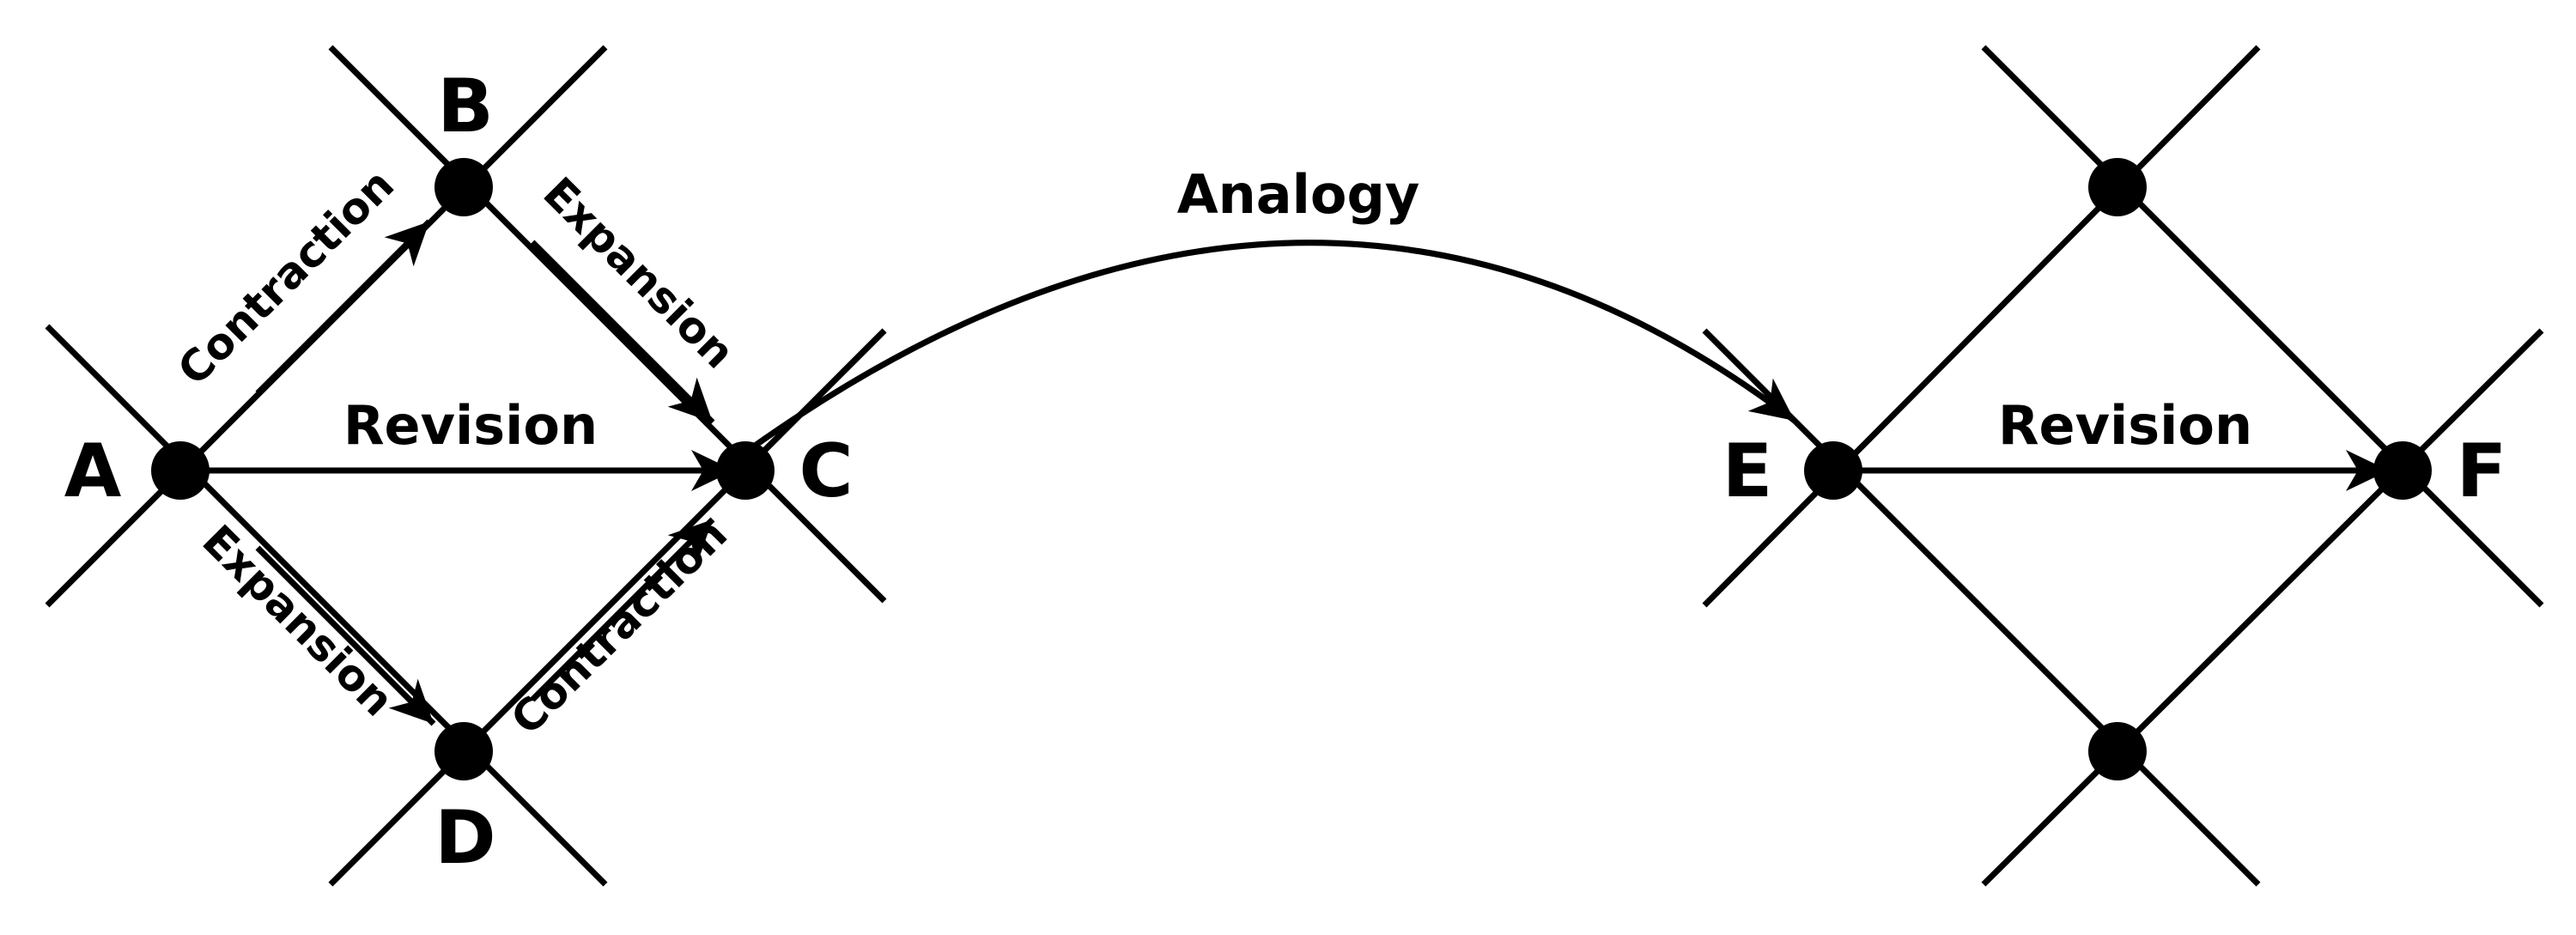  What do you see at coordinates (466, 106) in the screenshot?
I see `node-label-b: B` at bounding box center [466, 106].